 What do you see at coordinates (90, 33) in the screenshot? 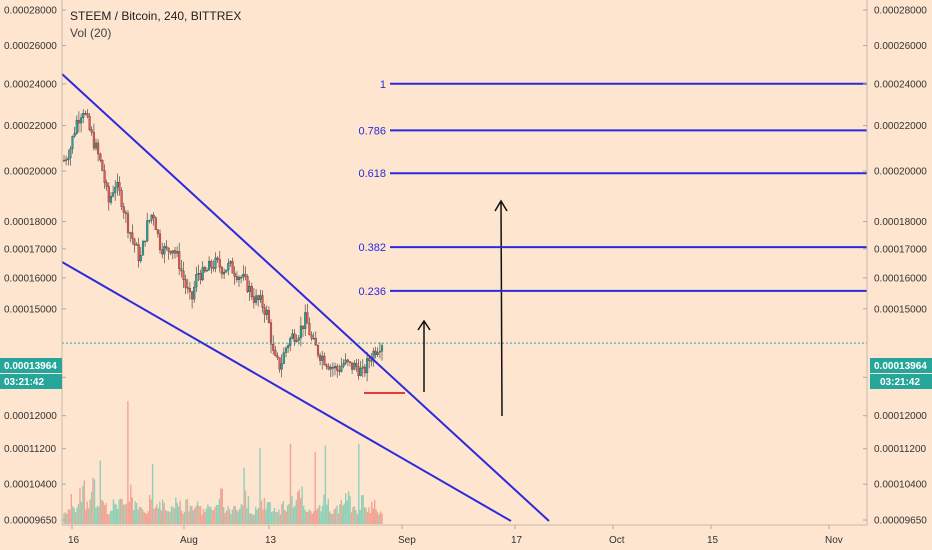
I see `volume-indicator-label: Vol (20)` at bounding box center [90, 33].